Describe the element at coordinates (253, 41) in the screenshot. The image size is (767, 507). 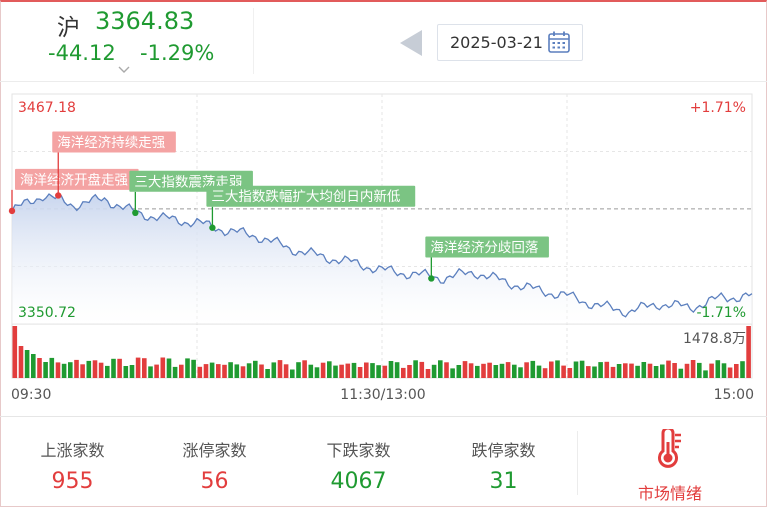
I see `header-divider` at that location.